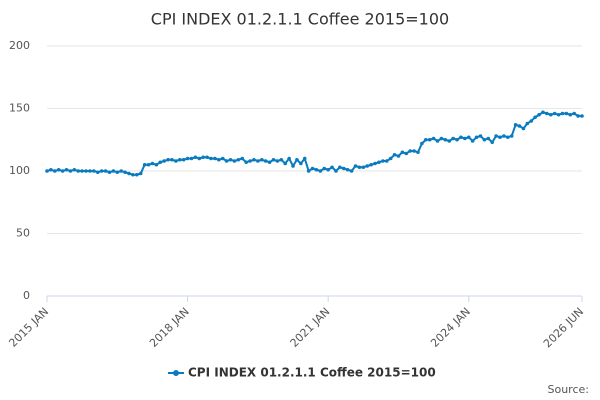 This screenshot has height=400, width=600. What do you see at coordinates (19, 108) in the screenshot?
I see `y-tick-label: 150` at bounding box center [19, 108].